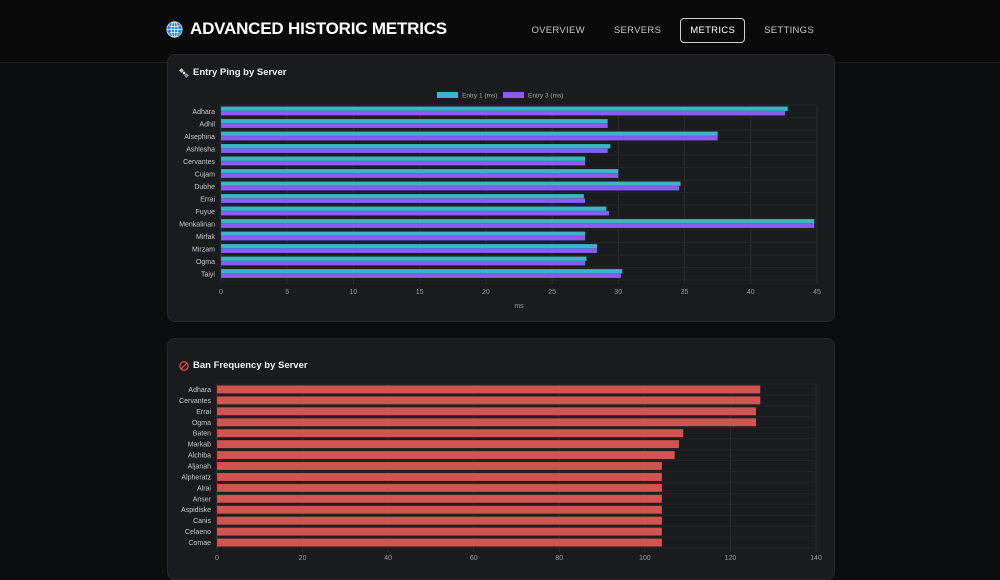 This screenshot has height=580, width=1000. I want to click on main-nav: OVERVIEW SERVERS METRICS SETTINGS, so click(668, 30).